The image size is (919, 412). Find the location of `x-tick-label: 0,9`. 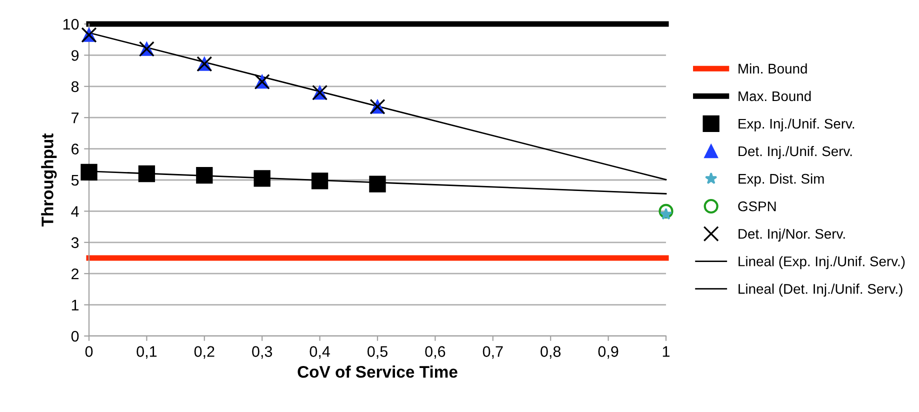

x-tick-label: 0,9 is located at coordinates (608, 352).